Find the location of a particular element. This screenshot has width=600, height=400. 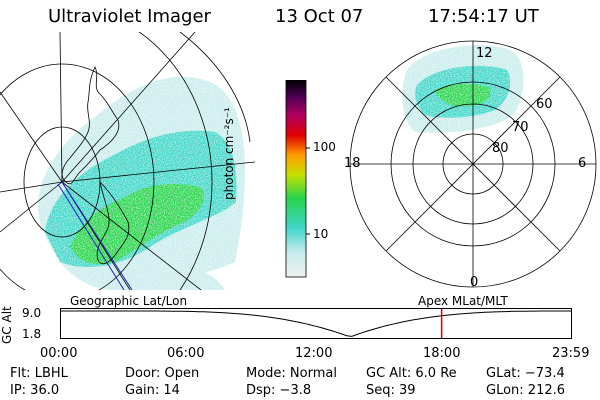

status-gain: Gain: 14 is located at coordinates (152, 390).